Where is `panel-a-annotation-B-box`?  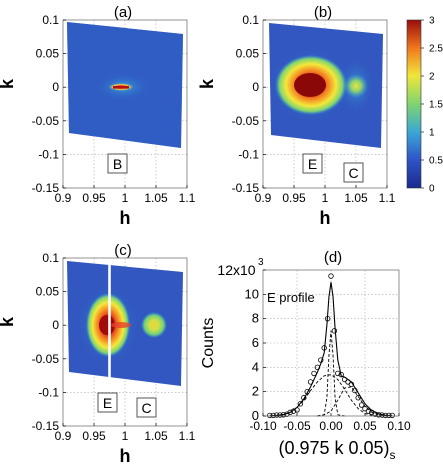
panel-a-annotation-B-box is located at coordinates (117, 163).